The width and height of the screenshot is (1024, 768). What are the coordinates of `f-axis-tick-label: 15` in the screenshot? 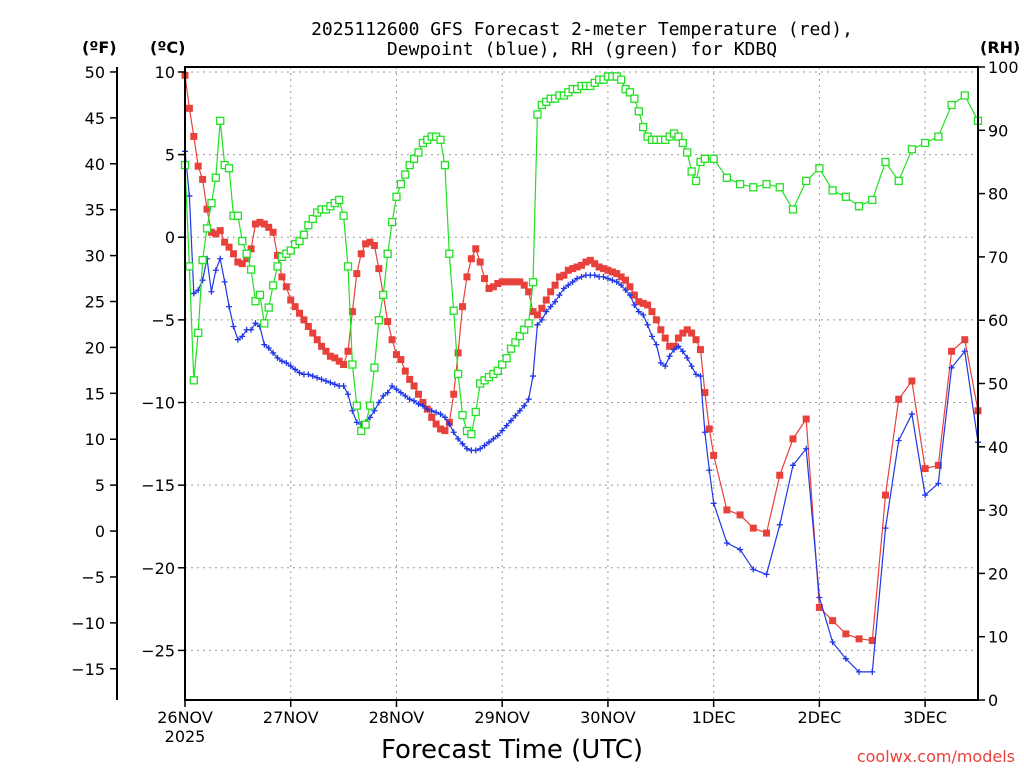 It's located at (95, 393).